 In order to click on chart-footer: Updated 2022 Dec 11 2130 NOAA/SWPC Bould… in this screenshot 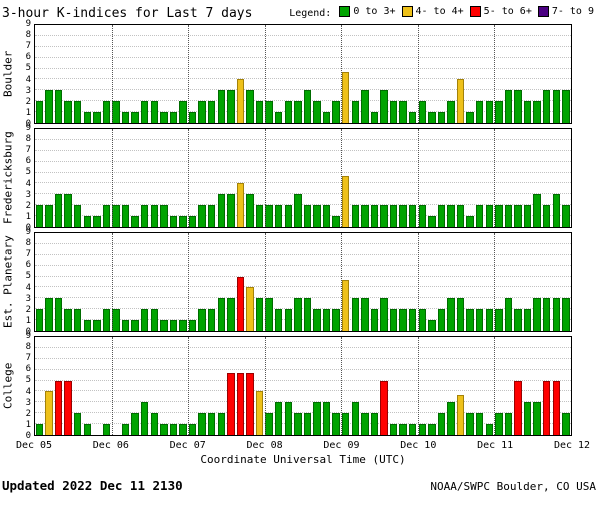, I will do `click(300, 480)`.